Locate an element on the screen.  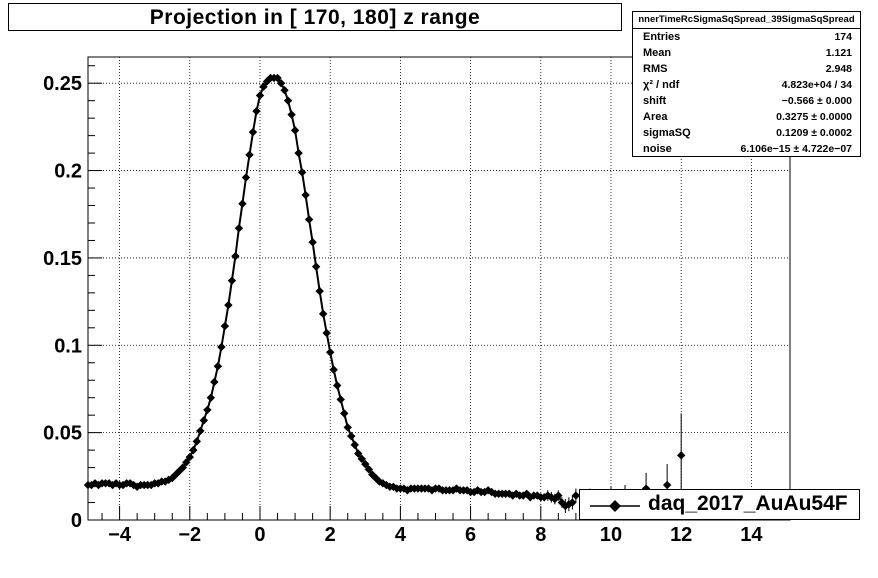
x-tick-labels: −4 −2 0 2 4 6 8 10 12 14 is located at coordinates (435, 535).